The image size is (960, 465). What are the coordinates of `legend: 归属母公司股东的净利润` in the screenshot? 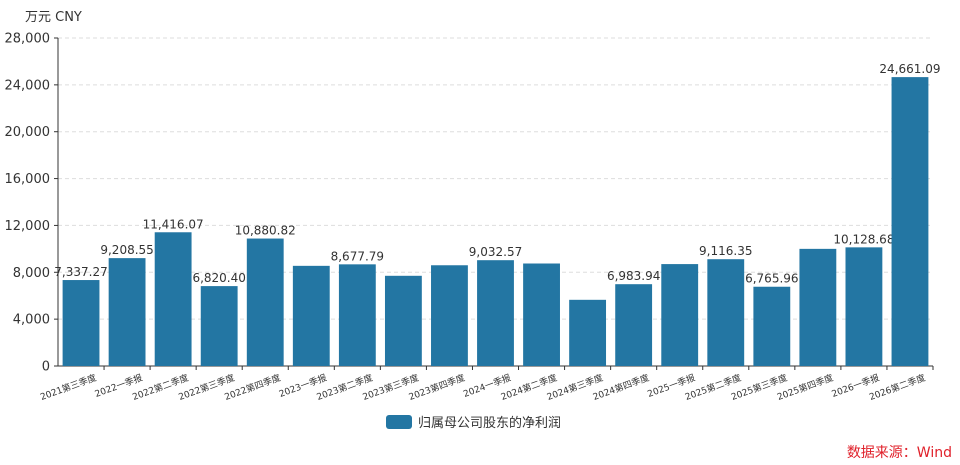 It's located at (473, 421).